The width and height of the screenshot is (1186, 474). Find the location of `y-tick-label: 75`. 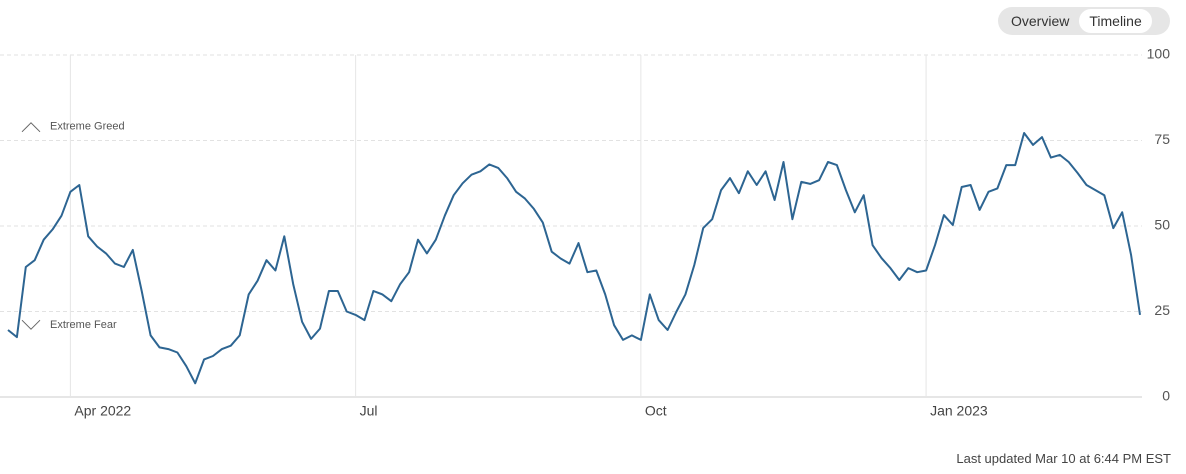

y-tick-label: 75 is located at coordinates (1162, 139).